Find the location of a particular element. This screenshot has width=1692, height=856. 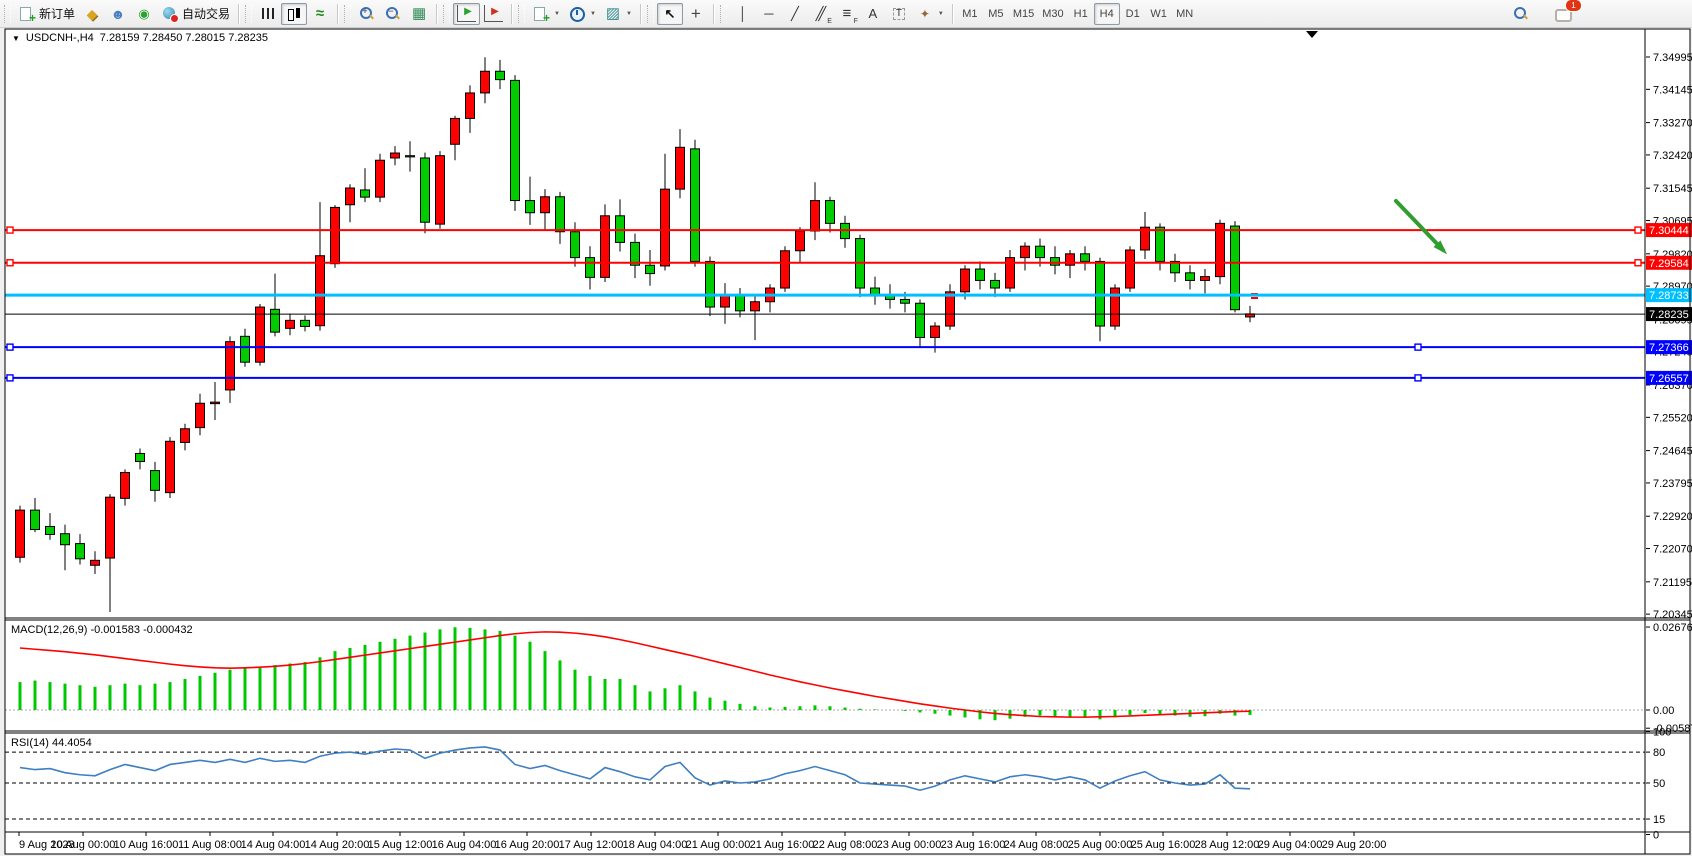

text-label-icon is located at coordinates (899, 14).